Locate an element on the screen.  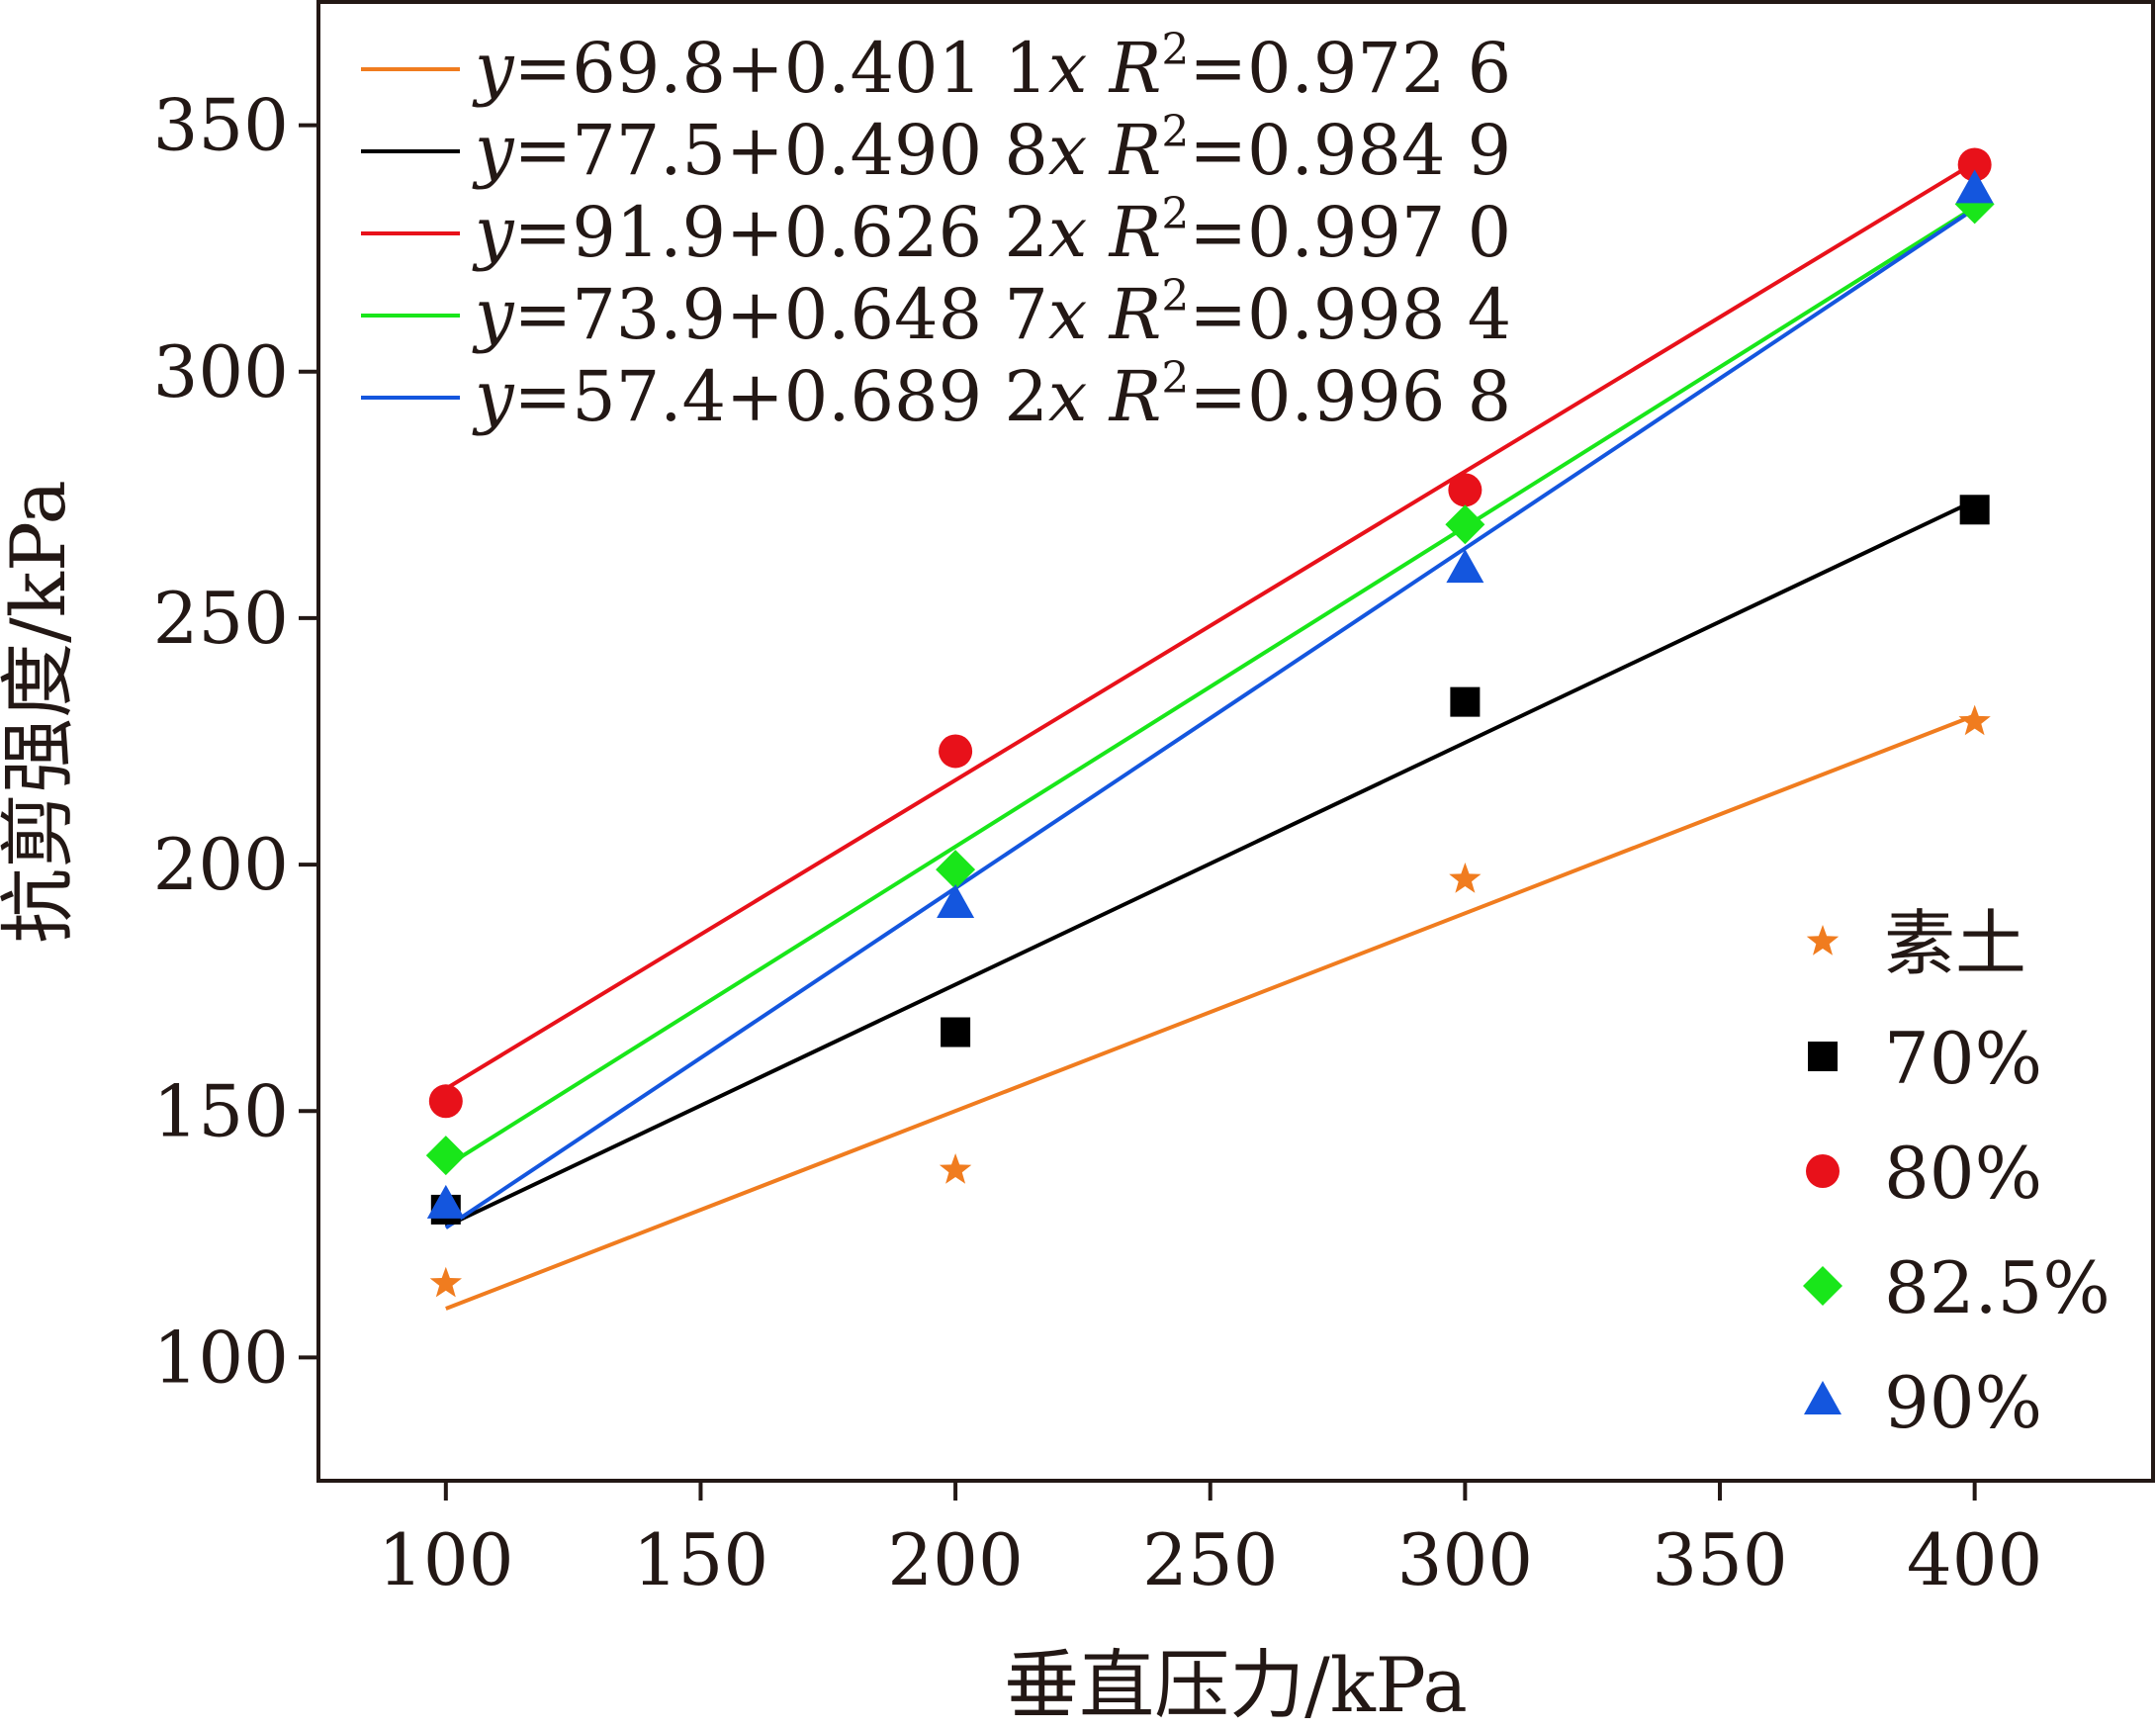
y-tick-label: 200 is located at coordinates (221, 865).